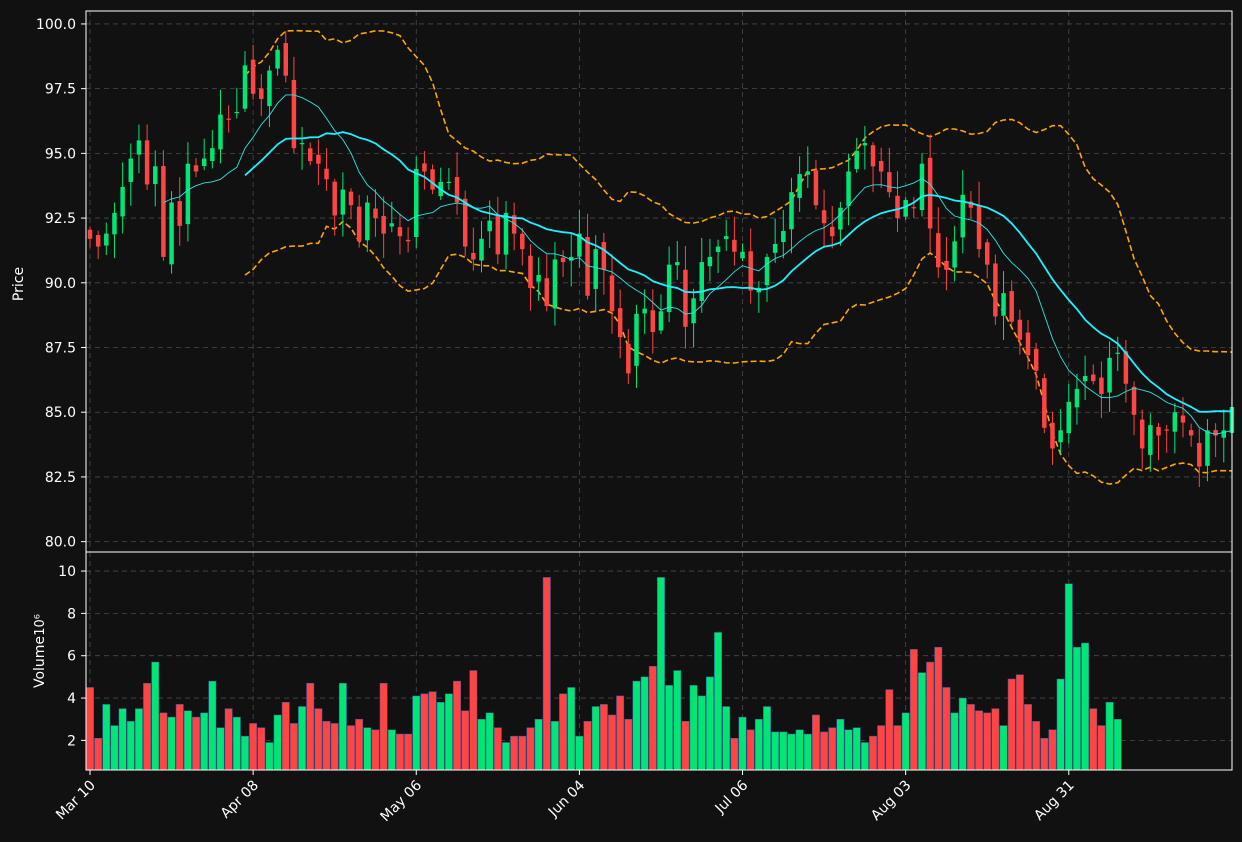  I want to click on price-tick-label: 97.5, so click(60, 90).